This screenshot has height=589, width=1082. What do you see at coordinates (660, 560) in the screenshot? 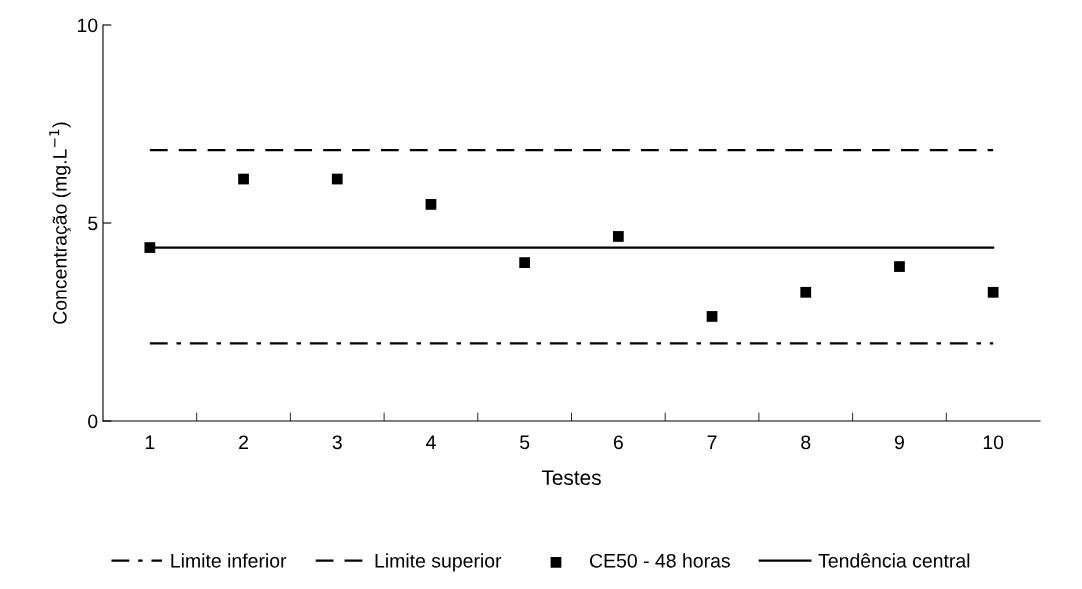
I see `legend-label: CE50 - 48 horas` at bounding box center [660, 560].